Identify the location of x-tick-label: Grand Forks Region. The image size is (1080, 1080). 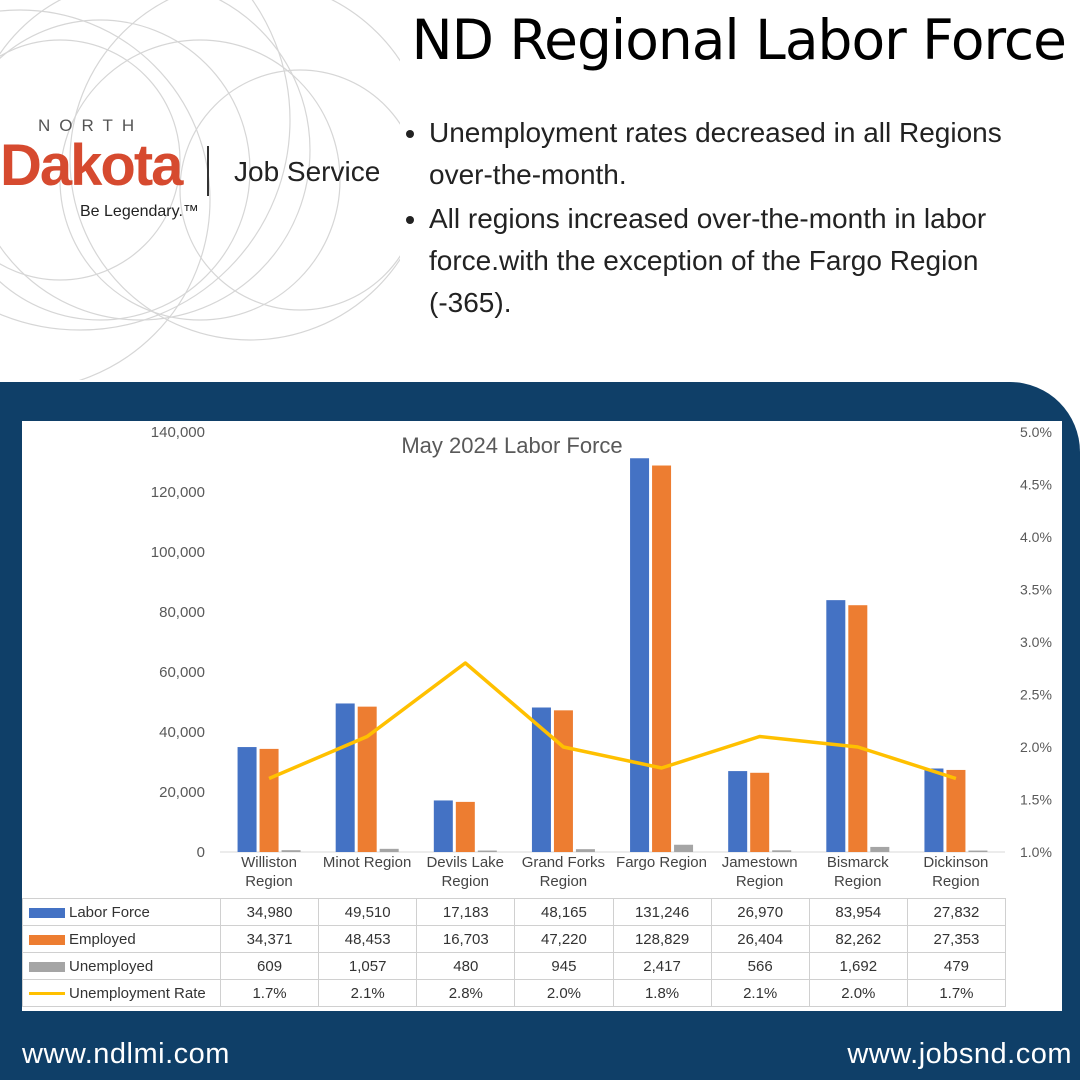
(563, 872).